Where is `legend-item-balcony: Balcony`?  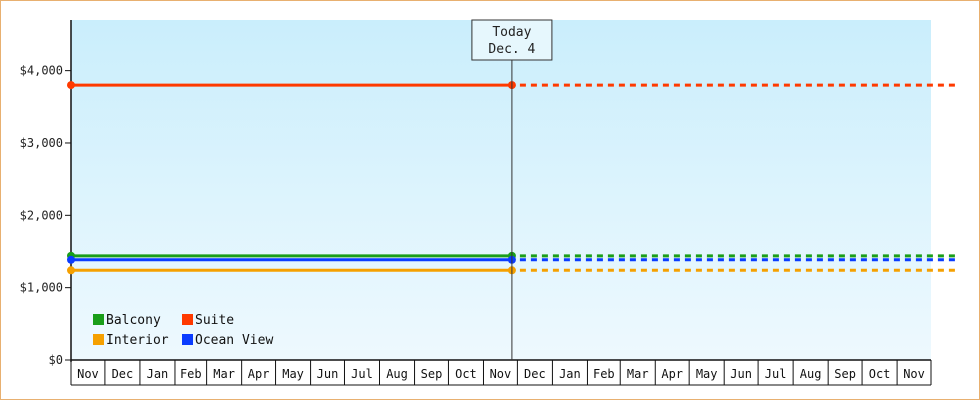
legend-item-balcony: Balcony is located at coordinates (127, 320).